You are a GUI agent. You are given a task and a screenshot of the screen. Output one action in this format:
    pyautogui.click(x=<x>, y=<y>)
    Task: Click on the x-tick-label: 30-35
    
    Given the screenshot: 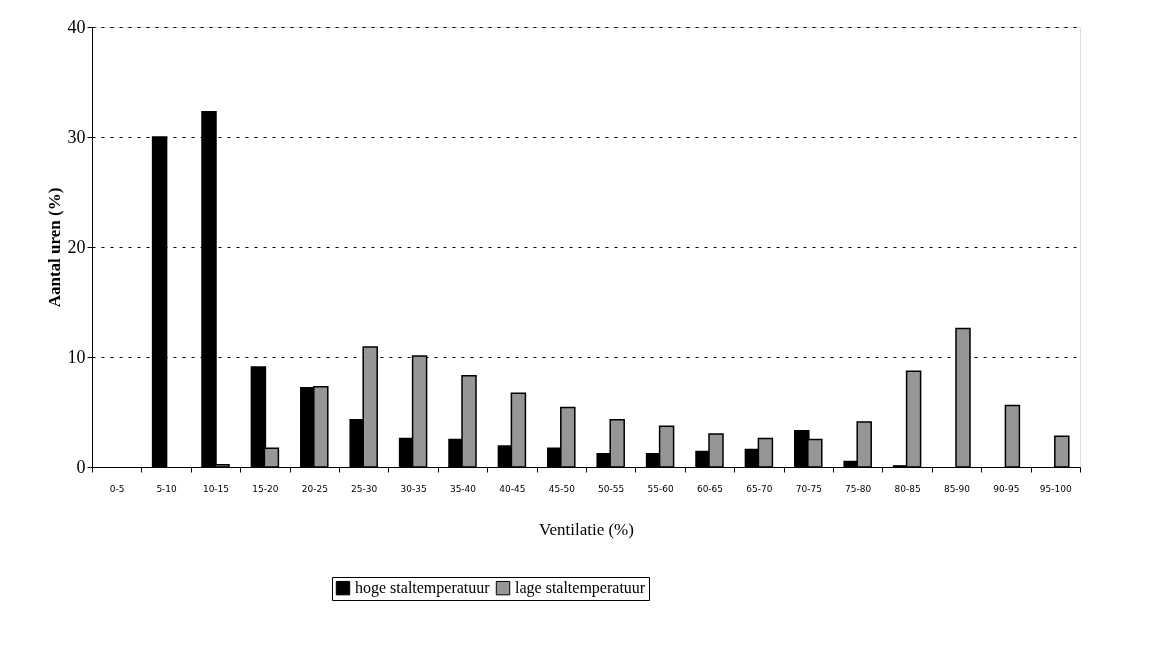 What is the action you would take?
    pyautogui.click(x=413, y=488)
    